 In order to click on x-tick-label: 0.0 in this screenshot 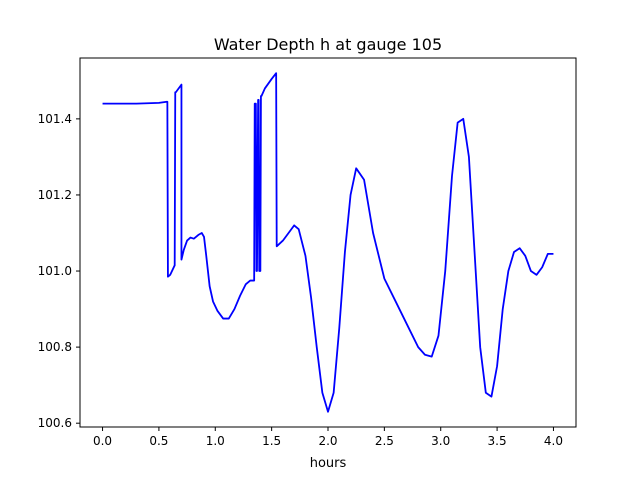, I will do `click(102, 441)`.